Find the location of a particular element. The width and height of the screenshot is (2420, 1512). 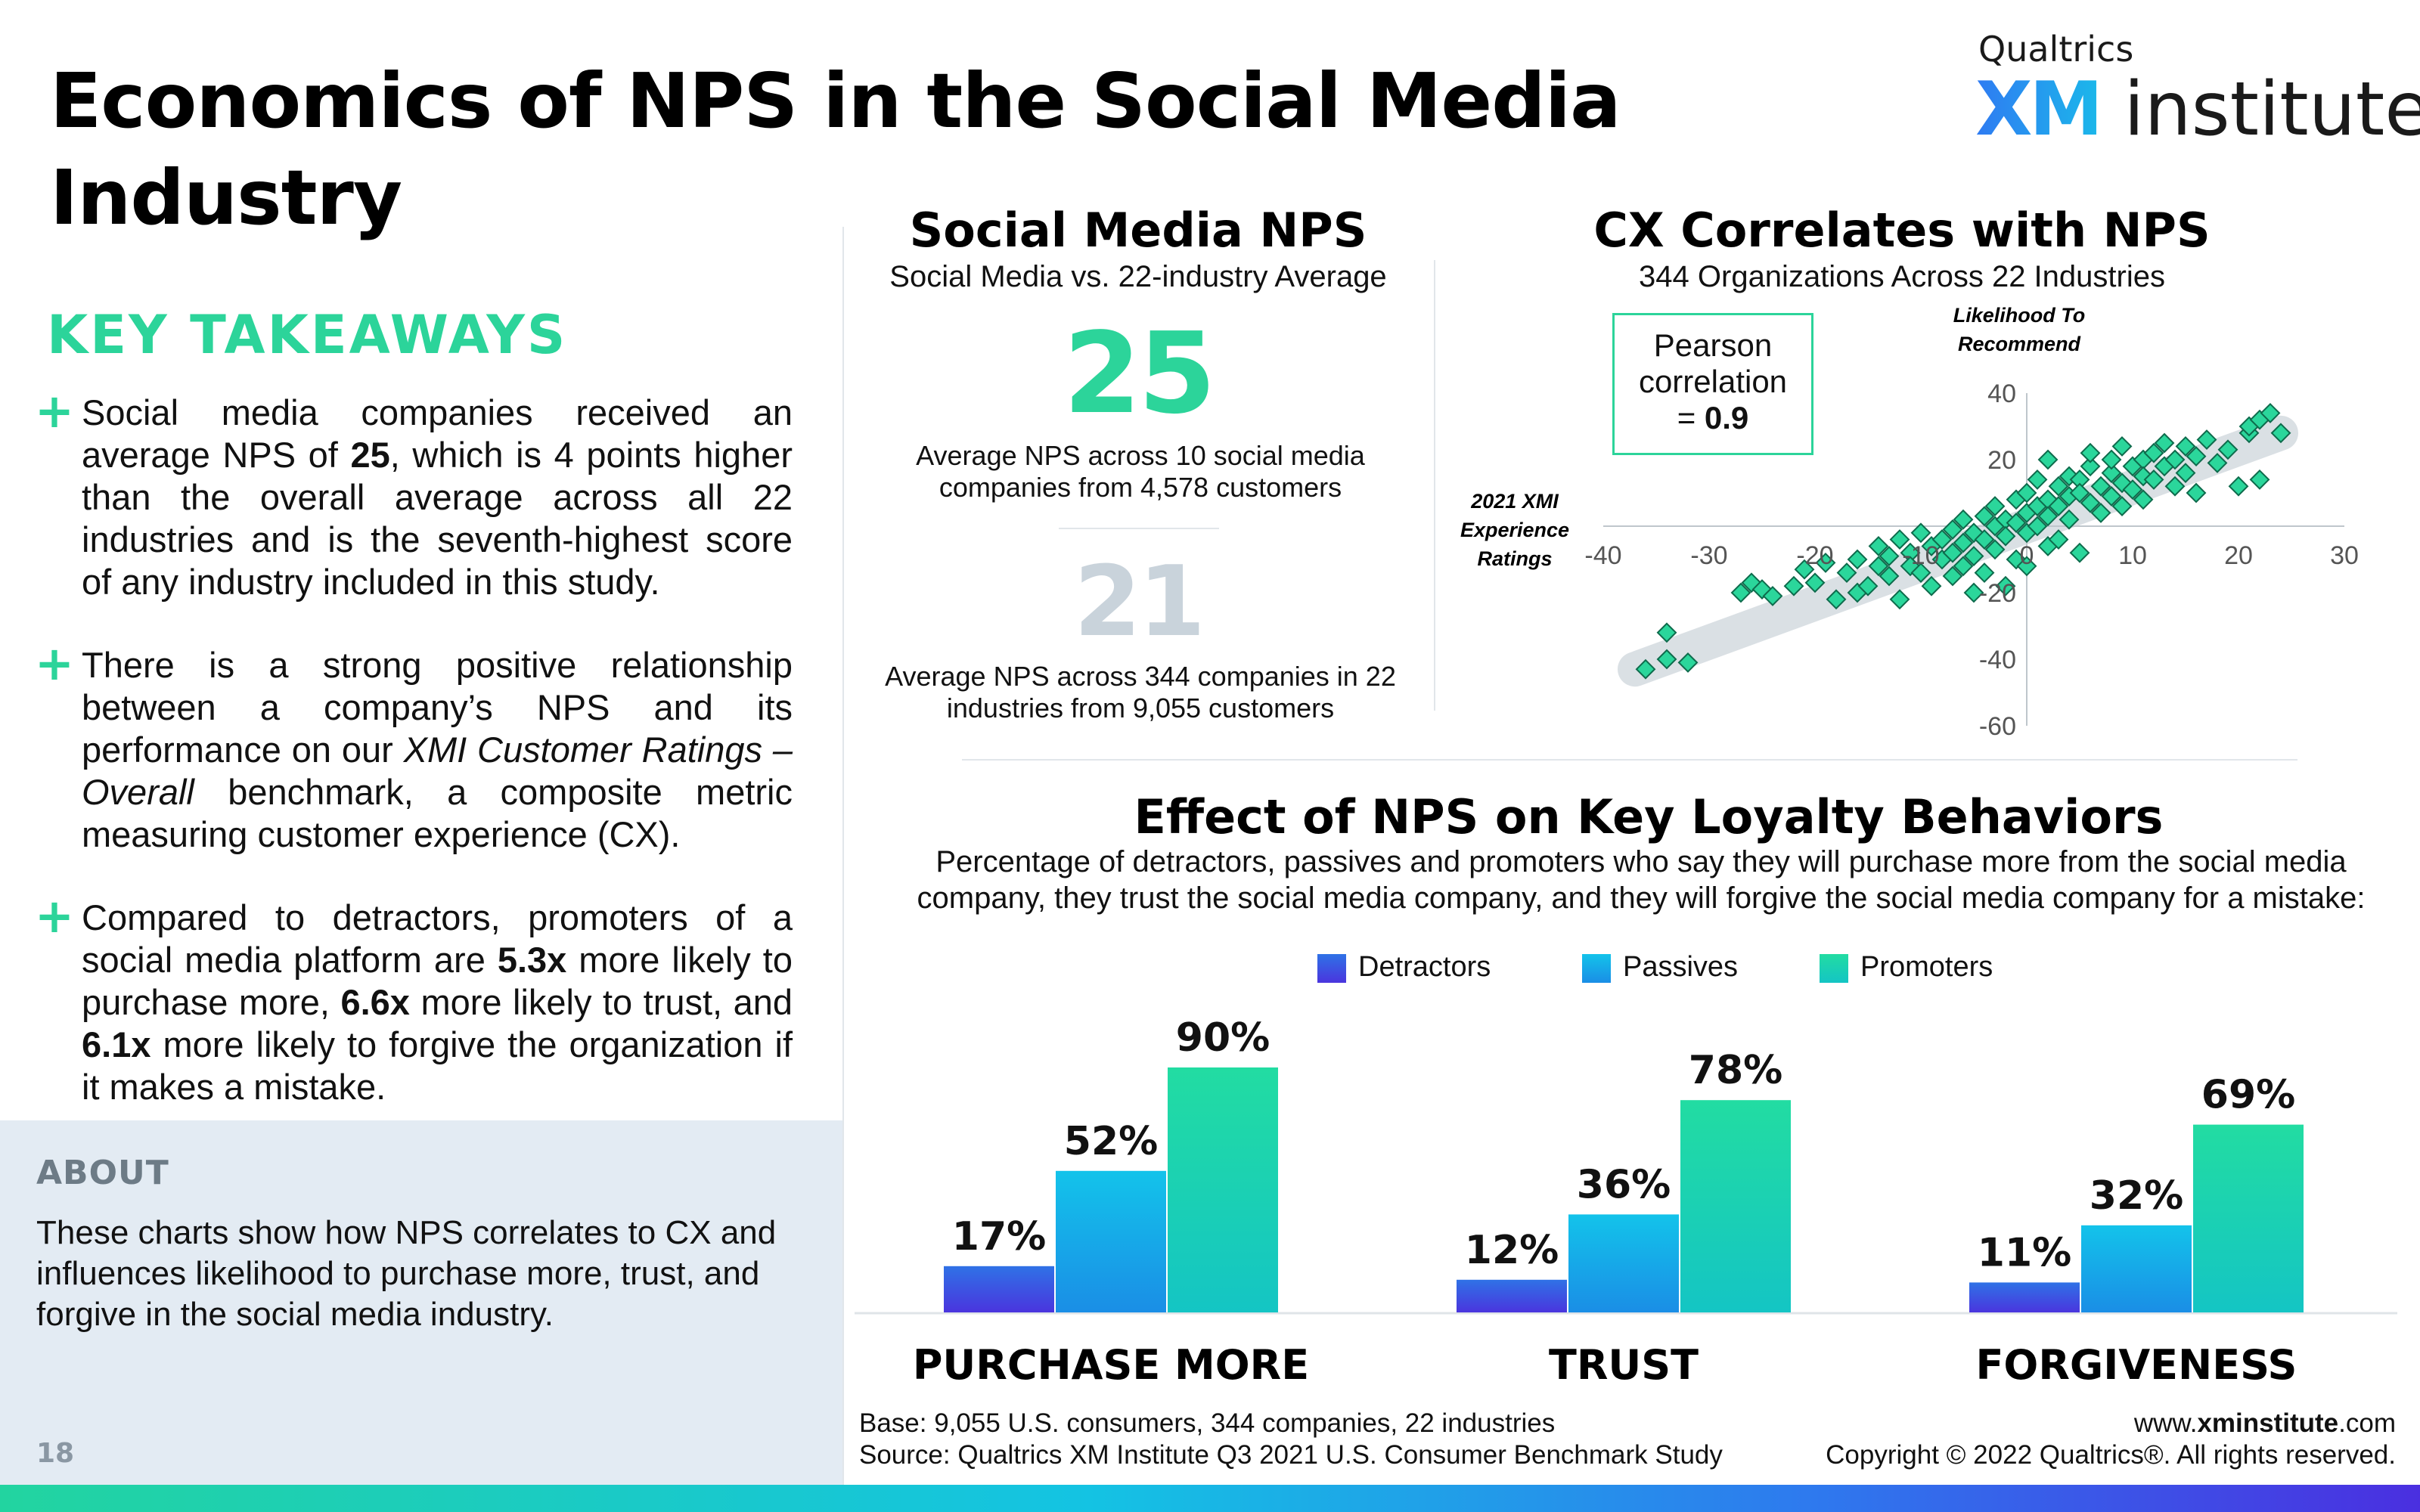

y-tick-label: -20 is located at coordinates (1998, 593).